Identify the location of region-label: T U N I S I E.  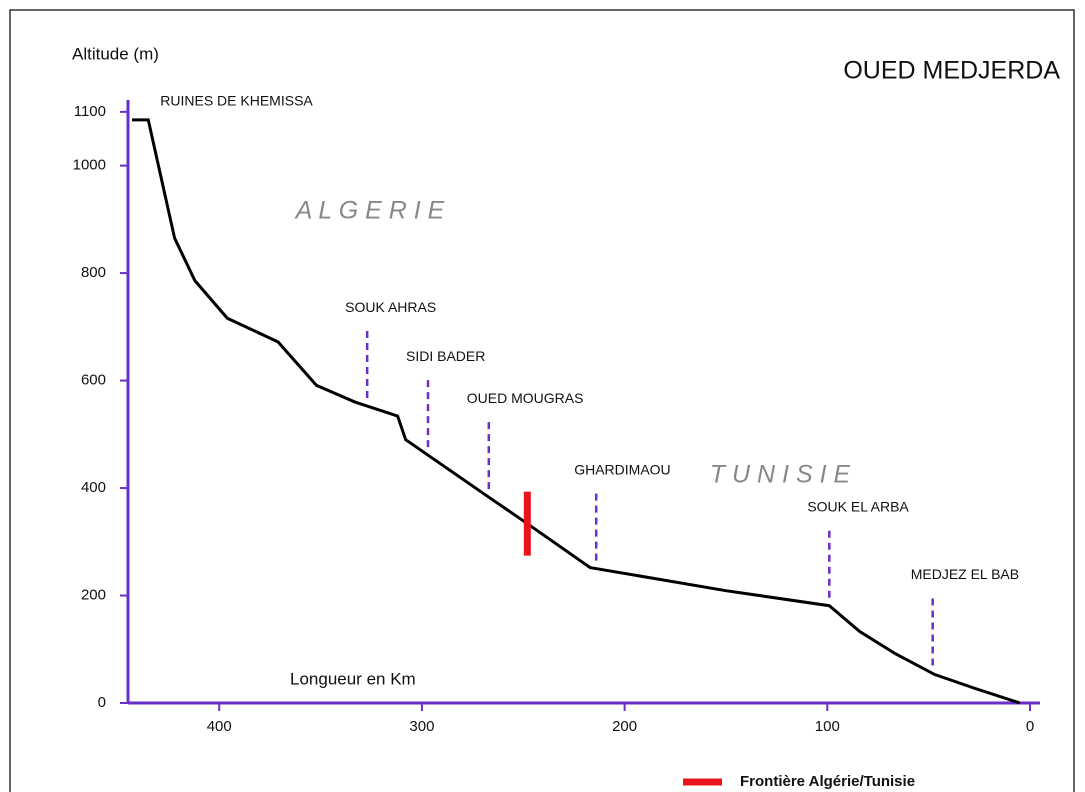
(780, 475).